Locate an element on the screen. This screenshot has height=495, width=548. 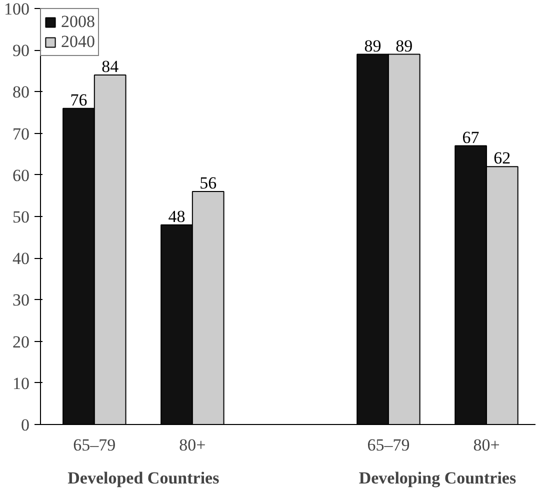
text: Developed Countries is located at coordinates (144, 478).